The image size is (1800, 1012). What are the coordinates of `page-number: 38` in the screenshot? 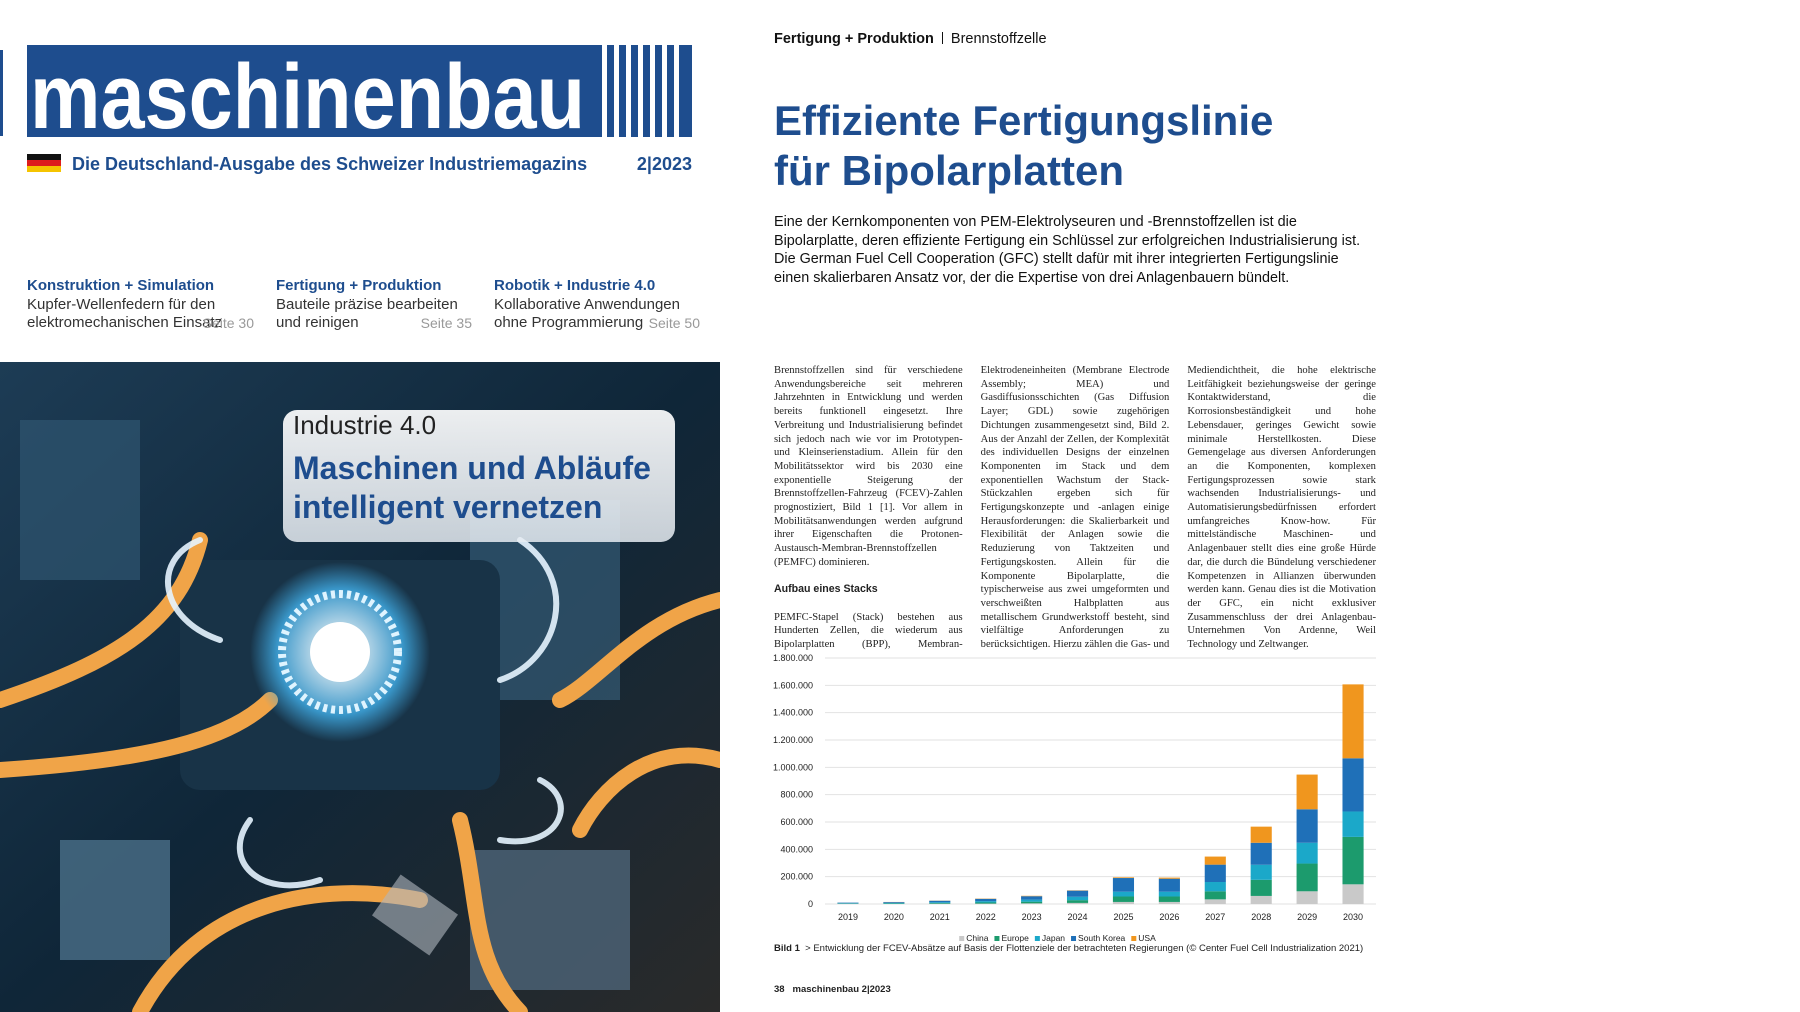 It's located at (779, 989).